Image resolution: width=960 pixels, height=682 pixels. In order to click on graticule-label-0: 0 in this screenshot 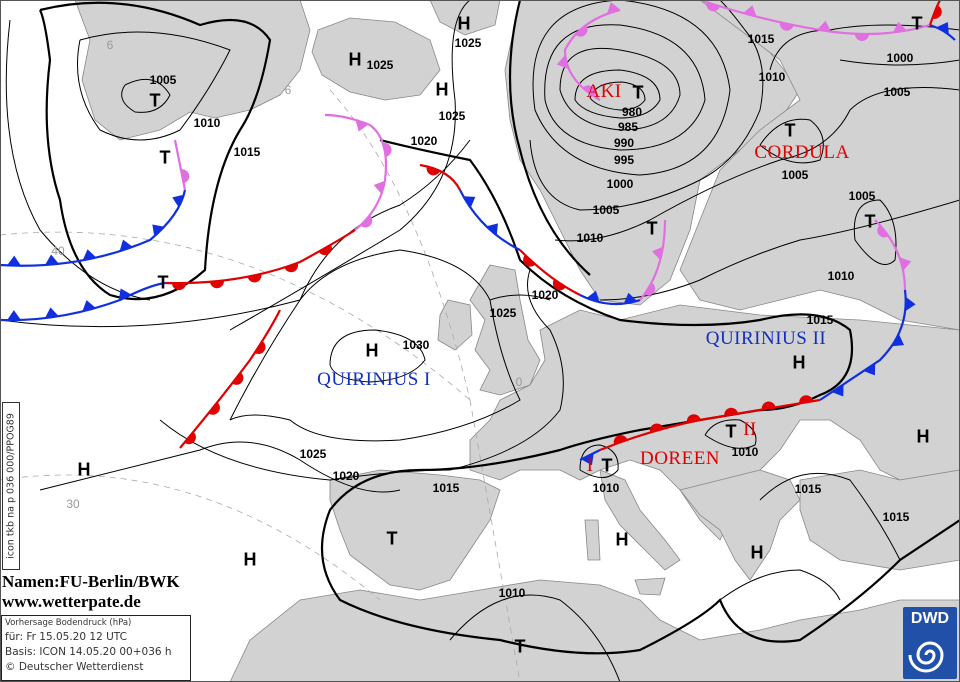, I will do `click(519, 382)`.